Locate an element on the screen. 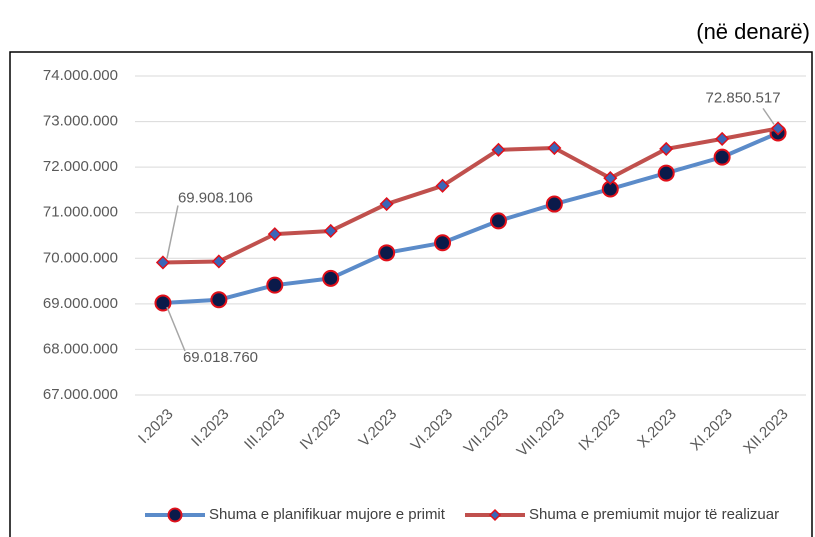 The width and height of the screenshot is (815, 537). x-tick-label: IX.2023 is located at coordinates (599, 430).